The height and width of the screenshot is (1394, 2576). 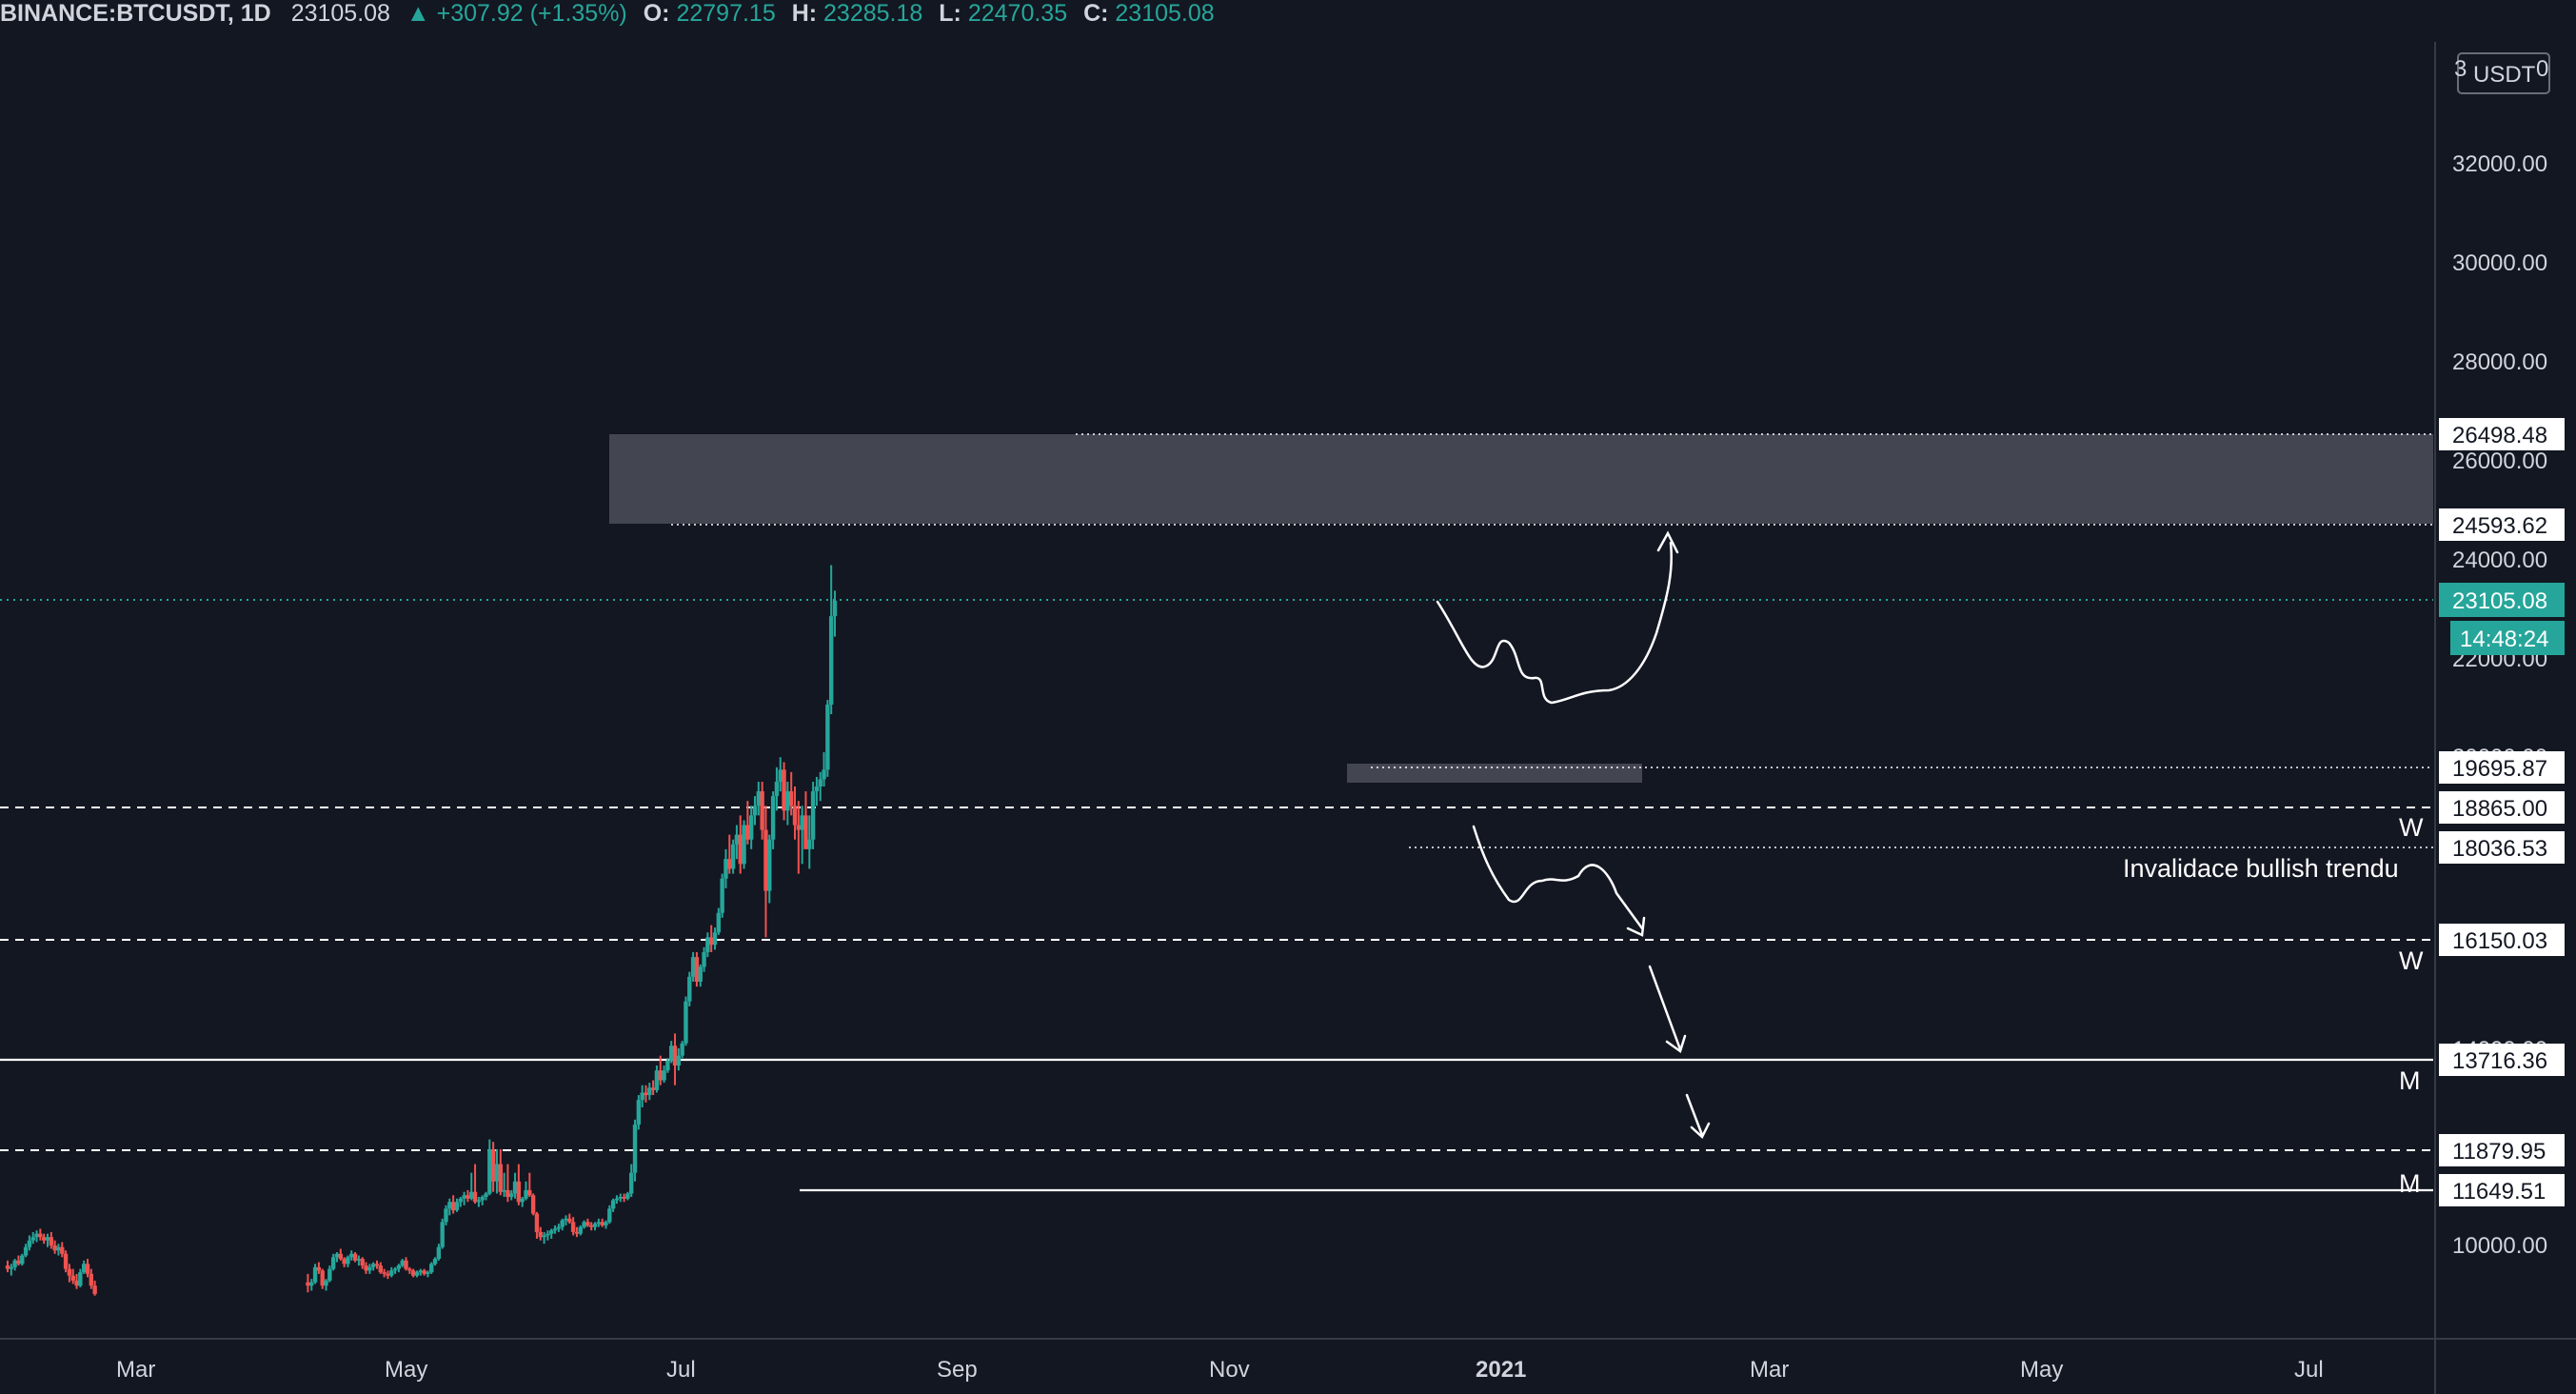 I want to click on last-price-badge: 23105.08, so click(x=2499, y=601).